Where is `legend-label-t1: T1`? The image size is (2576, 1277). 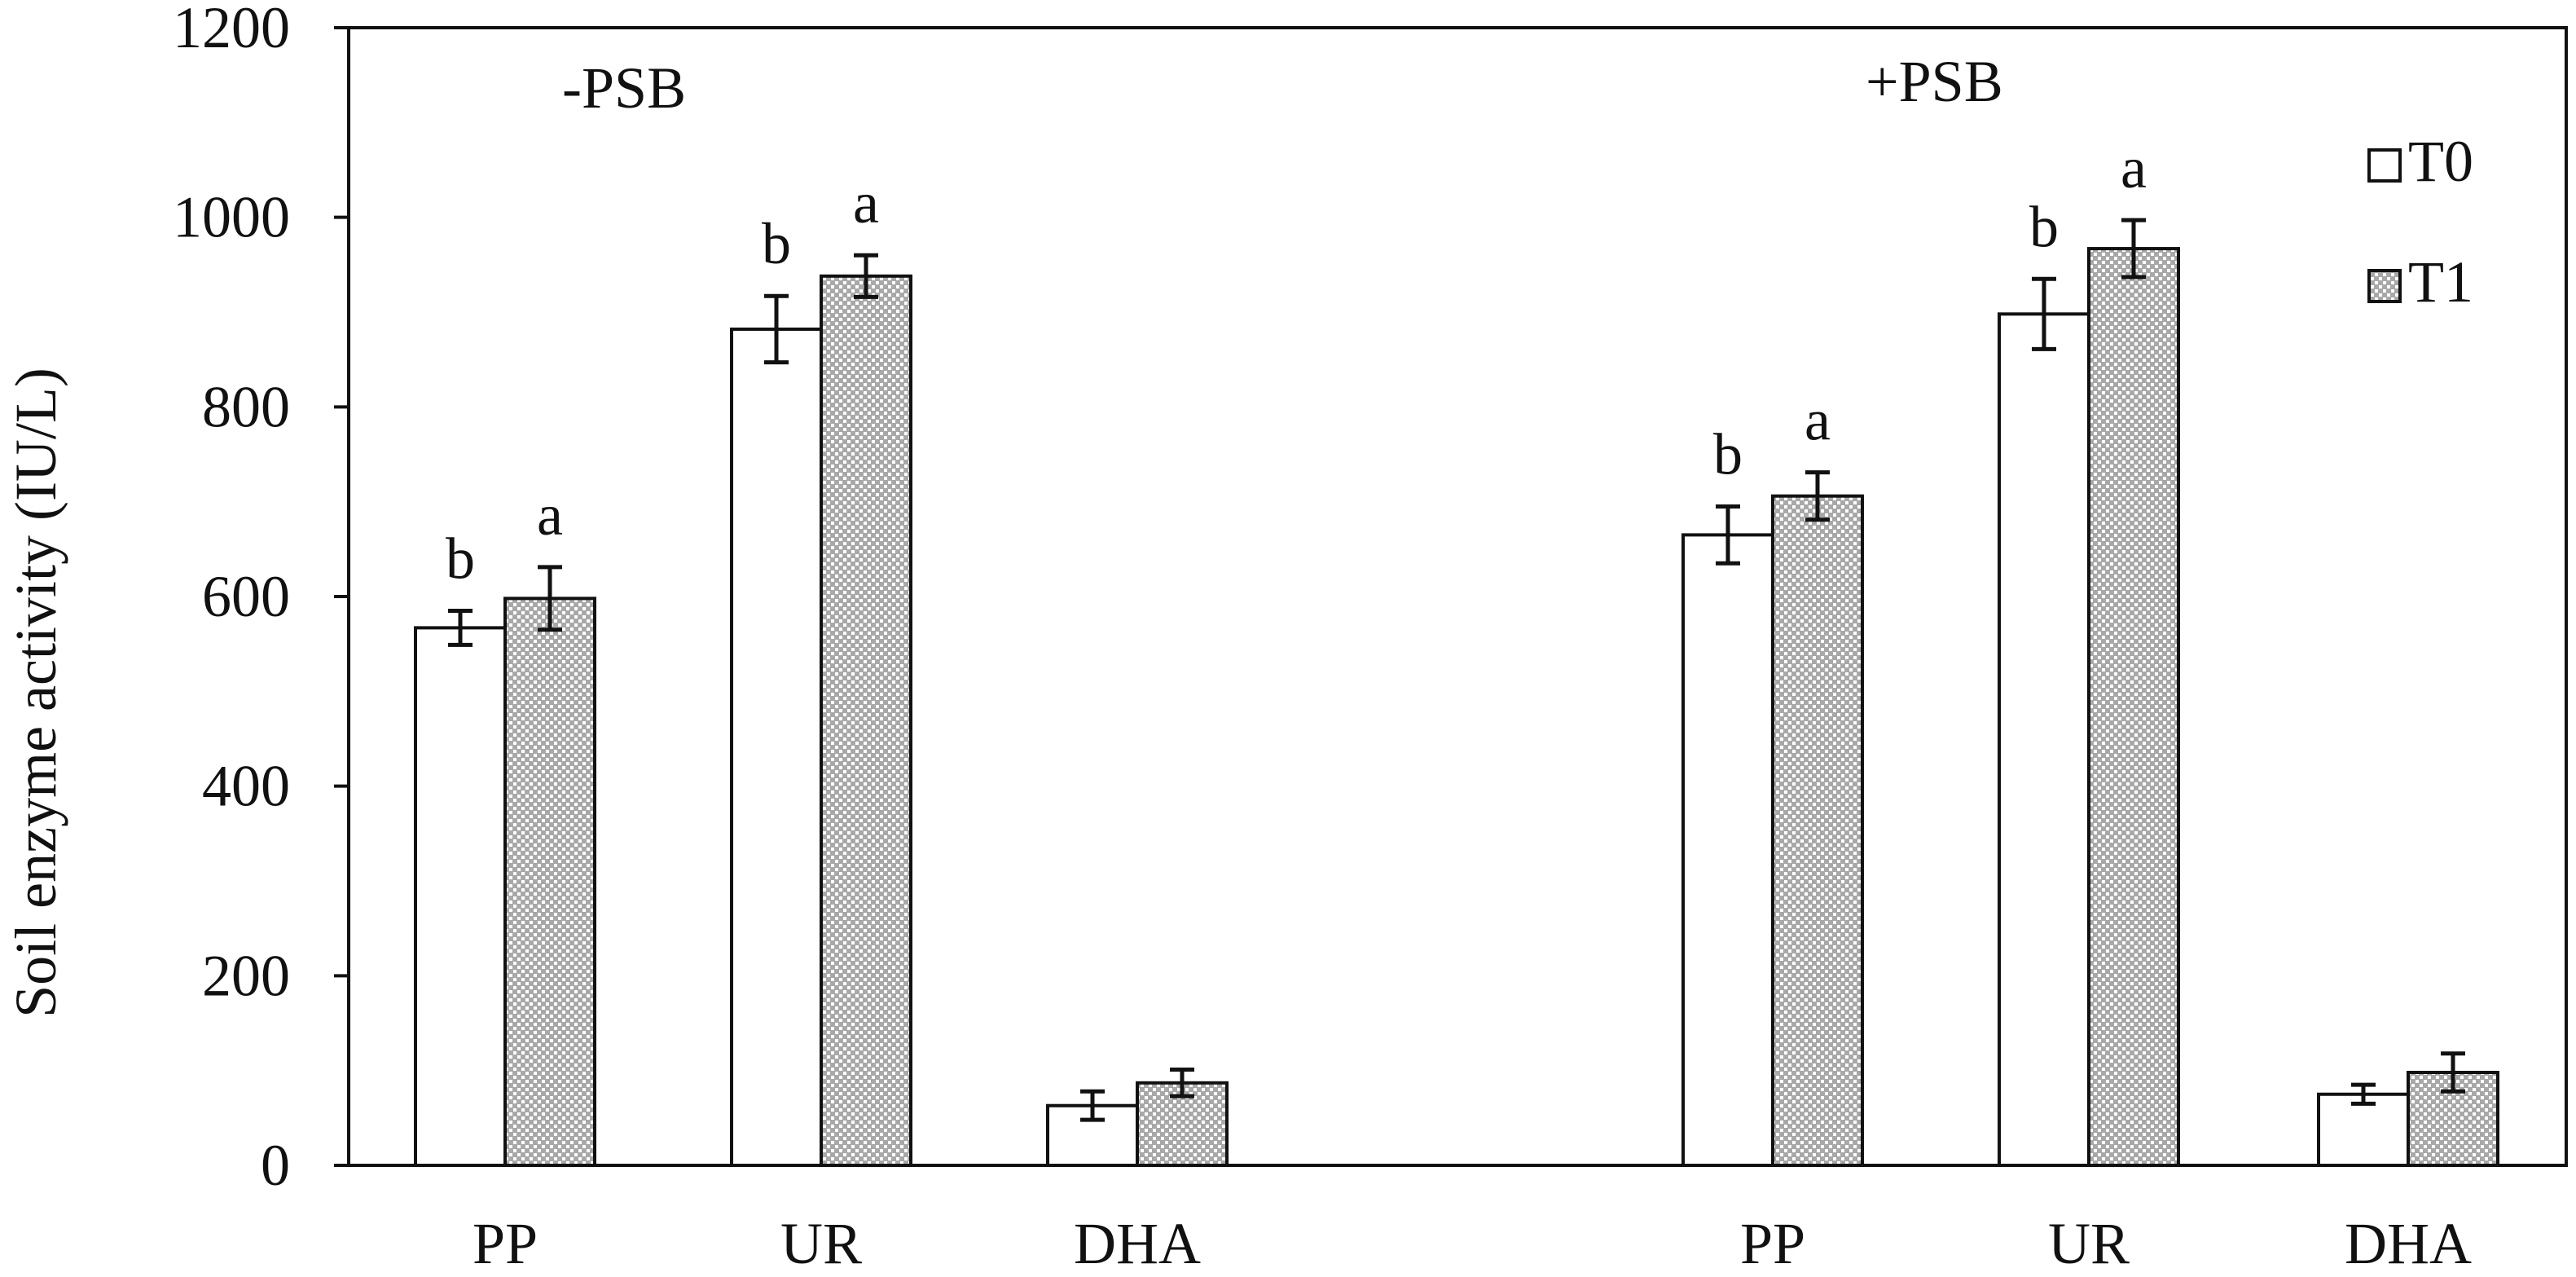 legend-label-t1: T1 is located at coordinates (2440, 282).